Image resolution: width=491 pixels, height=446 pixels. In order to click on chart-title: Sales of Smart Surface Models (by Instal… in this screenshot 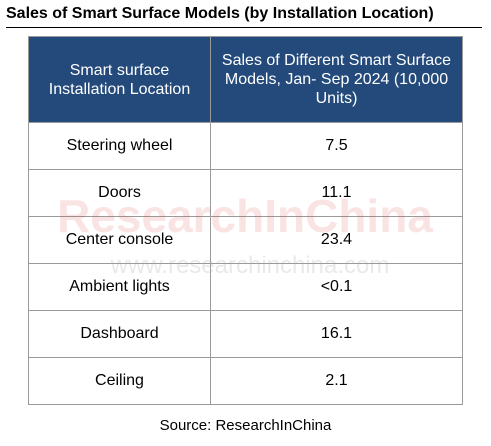, I will do `click(220, 13)`.